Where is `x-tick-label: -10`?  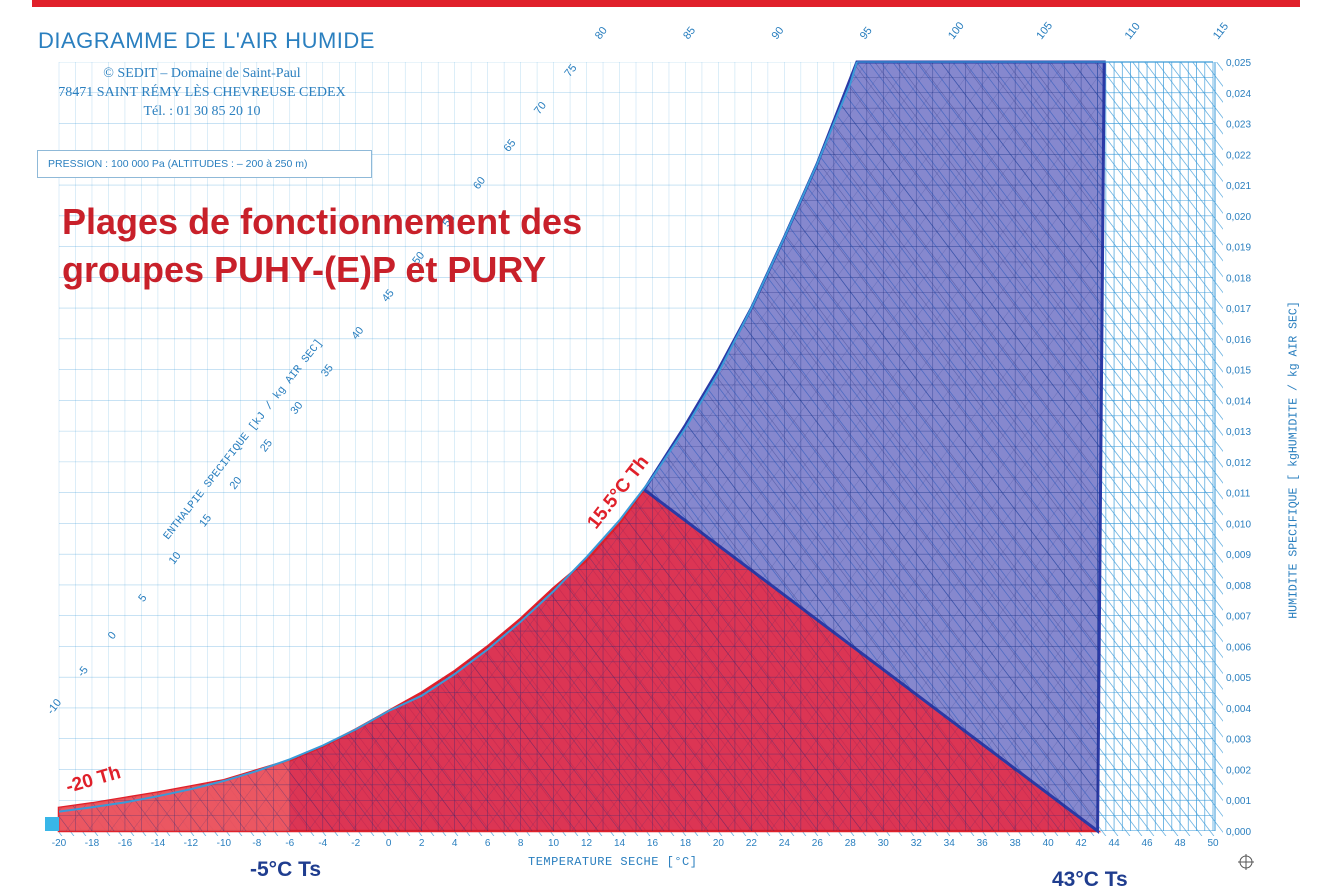
x-tick-label: -10 is located at coordinates (224, 843).